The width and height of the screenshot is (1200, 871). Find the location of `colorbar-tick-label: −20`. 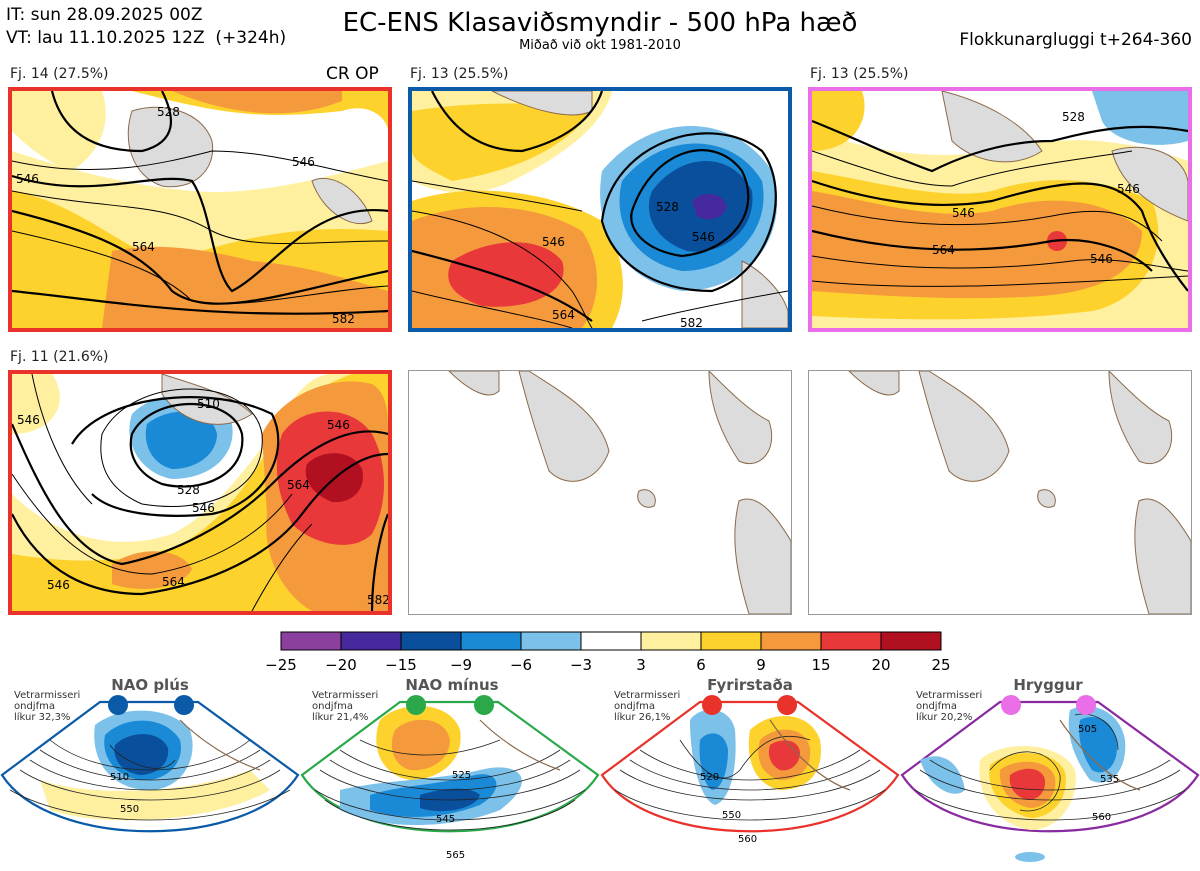

colorbar-tick-label: −20 is located at coordinates (341, 665).